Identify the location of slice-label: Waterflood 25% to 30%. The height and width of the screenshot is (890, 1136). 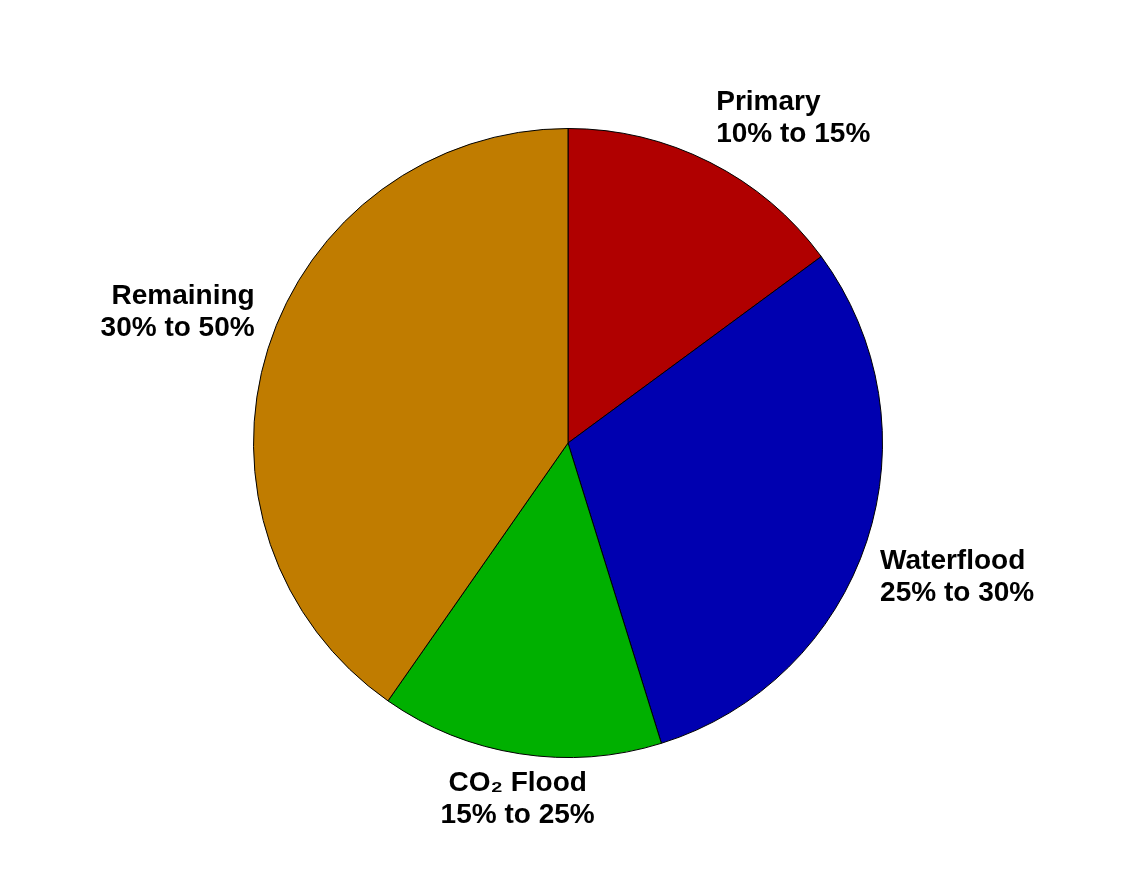
(957, 576).